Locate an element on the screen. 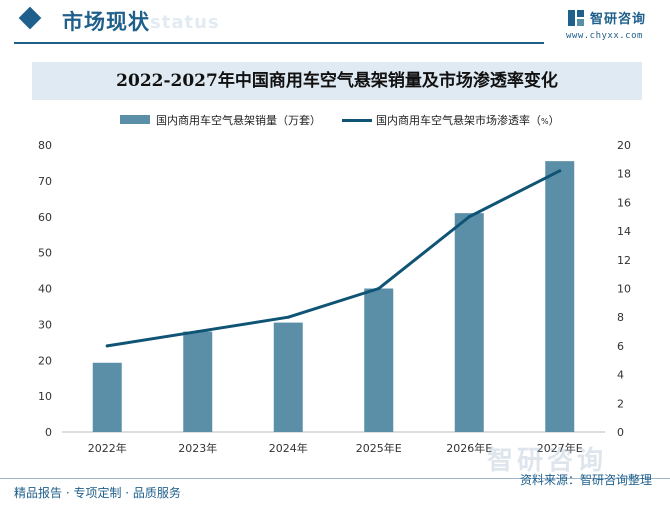 This screenshot has height=505, width=670. x-tick-label: 2025年E is located at coordinates (379, 448).